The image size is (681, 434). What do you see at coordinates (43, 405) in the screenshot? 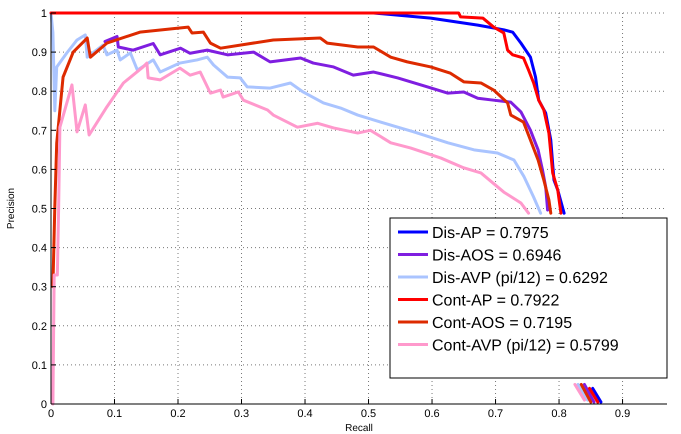
I see `y-tick-label: 0` at bounding box center [43, 405].